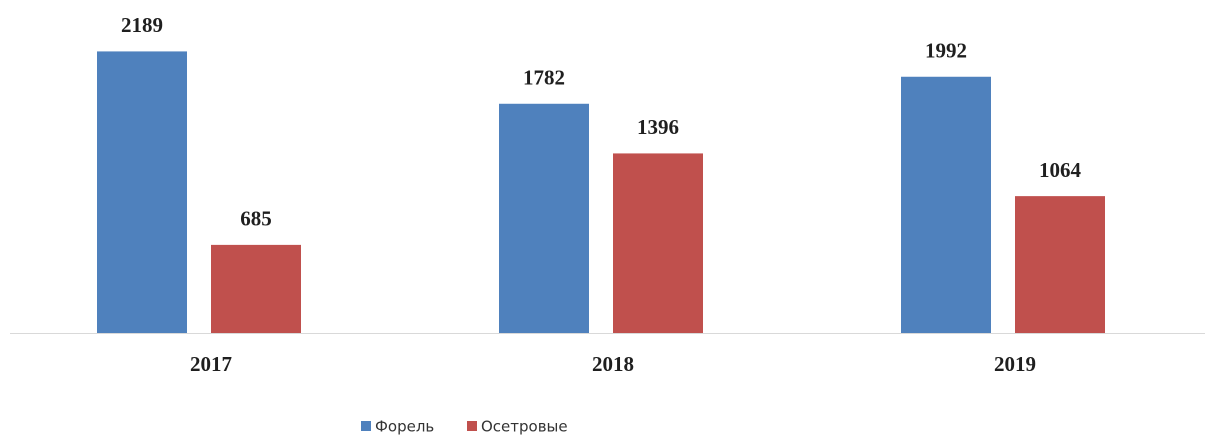  I want to click on value-label: 1782, so click(544, 78).